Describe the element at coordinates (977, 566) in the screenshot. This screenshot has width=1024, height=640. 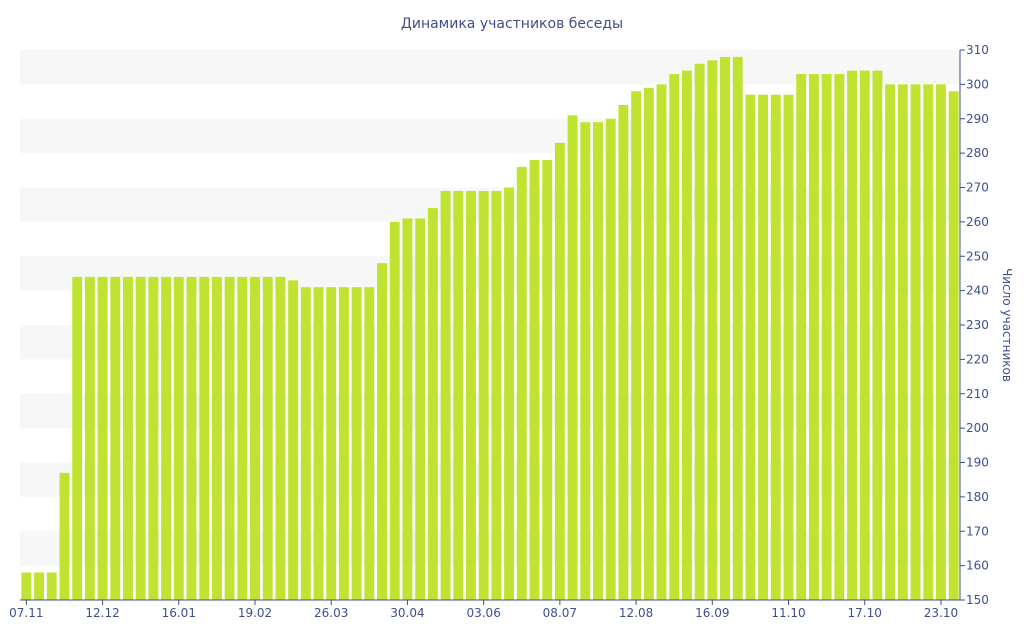
I see `y-tick-label: 160` at that location.